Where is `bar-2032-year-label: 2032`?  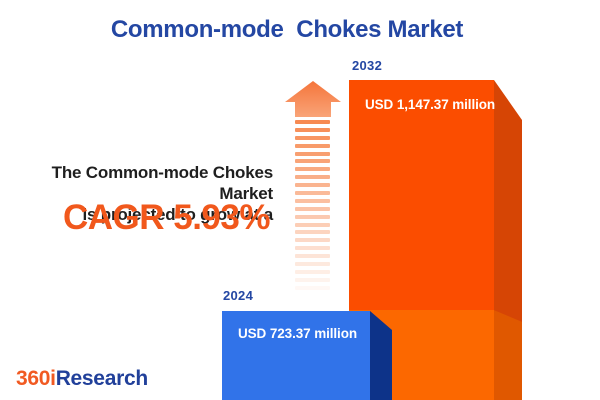 bar-2032-year-label: 2032 is located at coordinates (367, 65).